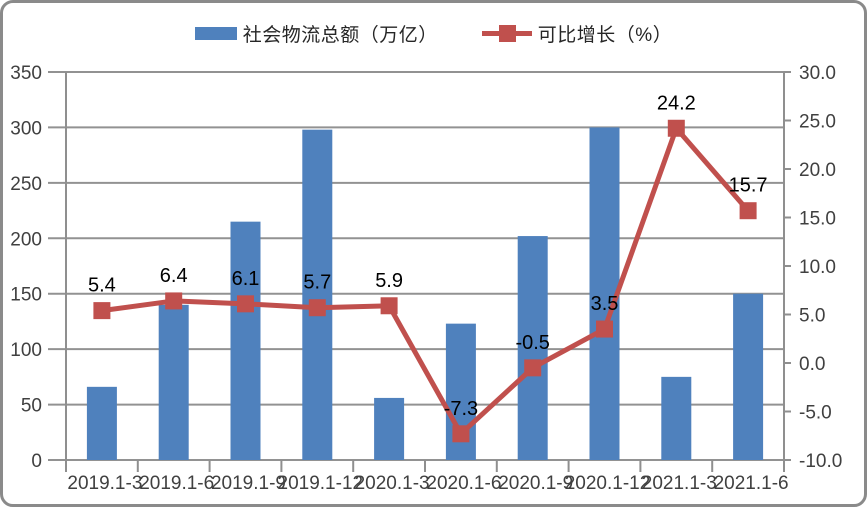  I want to click on x-axis-label-2019.1-9: 2019.1-9, so click(248, 483).